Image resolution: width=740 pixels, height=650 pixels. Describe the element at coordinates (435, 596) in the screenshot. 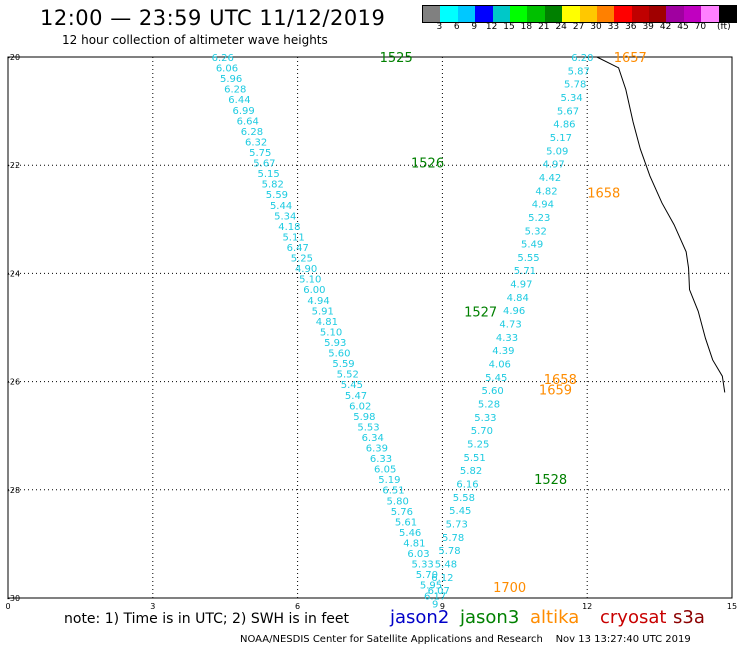

I see `swh-value-jason3: 6.17` at that location.